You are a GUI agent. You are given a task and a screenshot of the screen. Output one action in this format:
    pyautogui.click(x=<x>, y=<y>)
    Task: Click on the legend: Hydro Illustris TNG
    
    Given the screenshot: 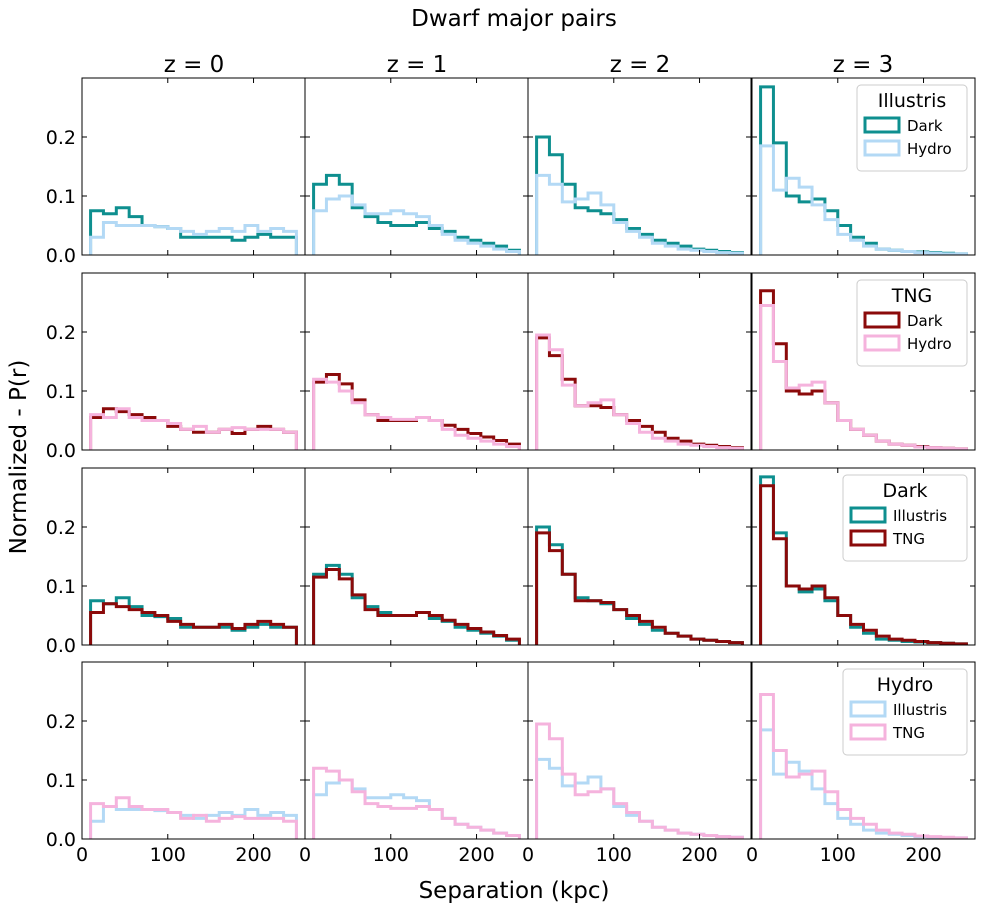 What is the action you would take?
    pyautogui.click(x=905, y=712)
    